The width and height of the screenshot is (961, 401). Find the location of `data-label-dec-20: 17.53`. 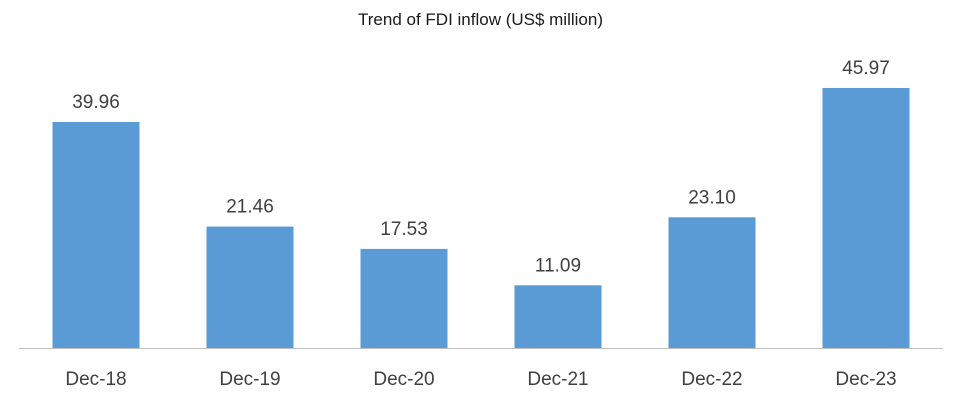

data-label-dec-20: 17.53 is located at coordinates (404, 229).